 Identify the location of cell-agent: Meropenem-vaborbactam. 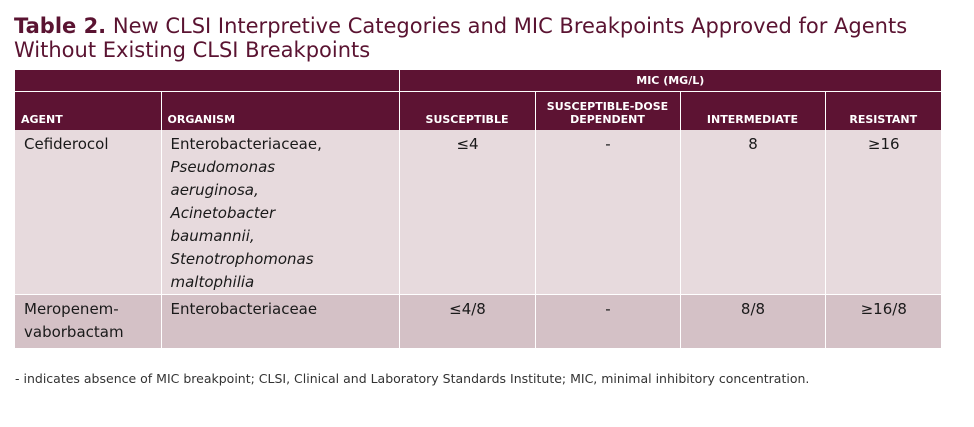
(88, 321).